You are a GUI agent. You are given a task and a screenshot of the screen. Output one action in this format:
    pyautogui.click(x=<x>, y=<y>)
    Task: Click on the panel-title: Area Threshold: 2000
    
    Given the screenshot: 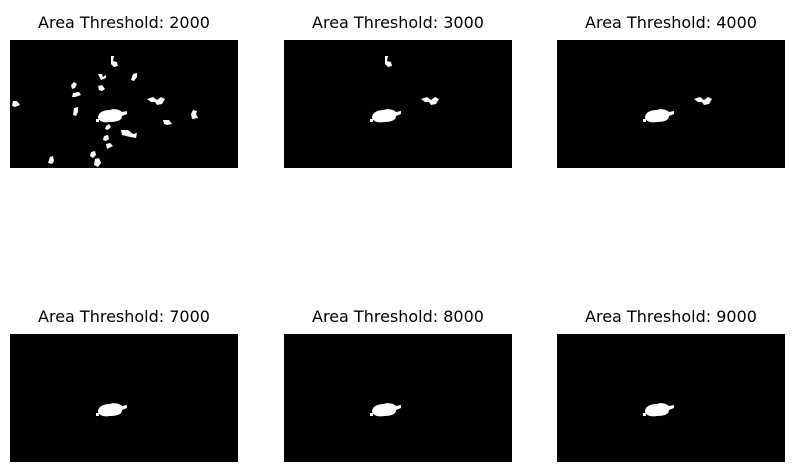 What is the action you would take?
    pyautogui.click(x=124, y=22)
    